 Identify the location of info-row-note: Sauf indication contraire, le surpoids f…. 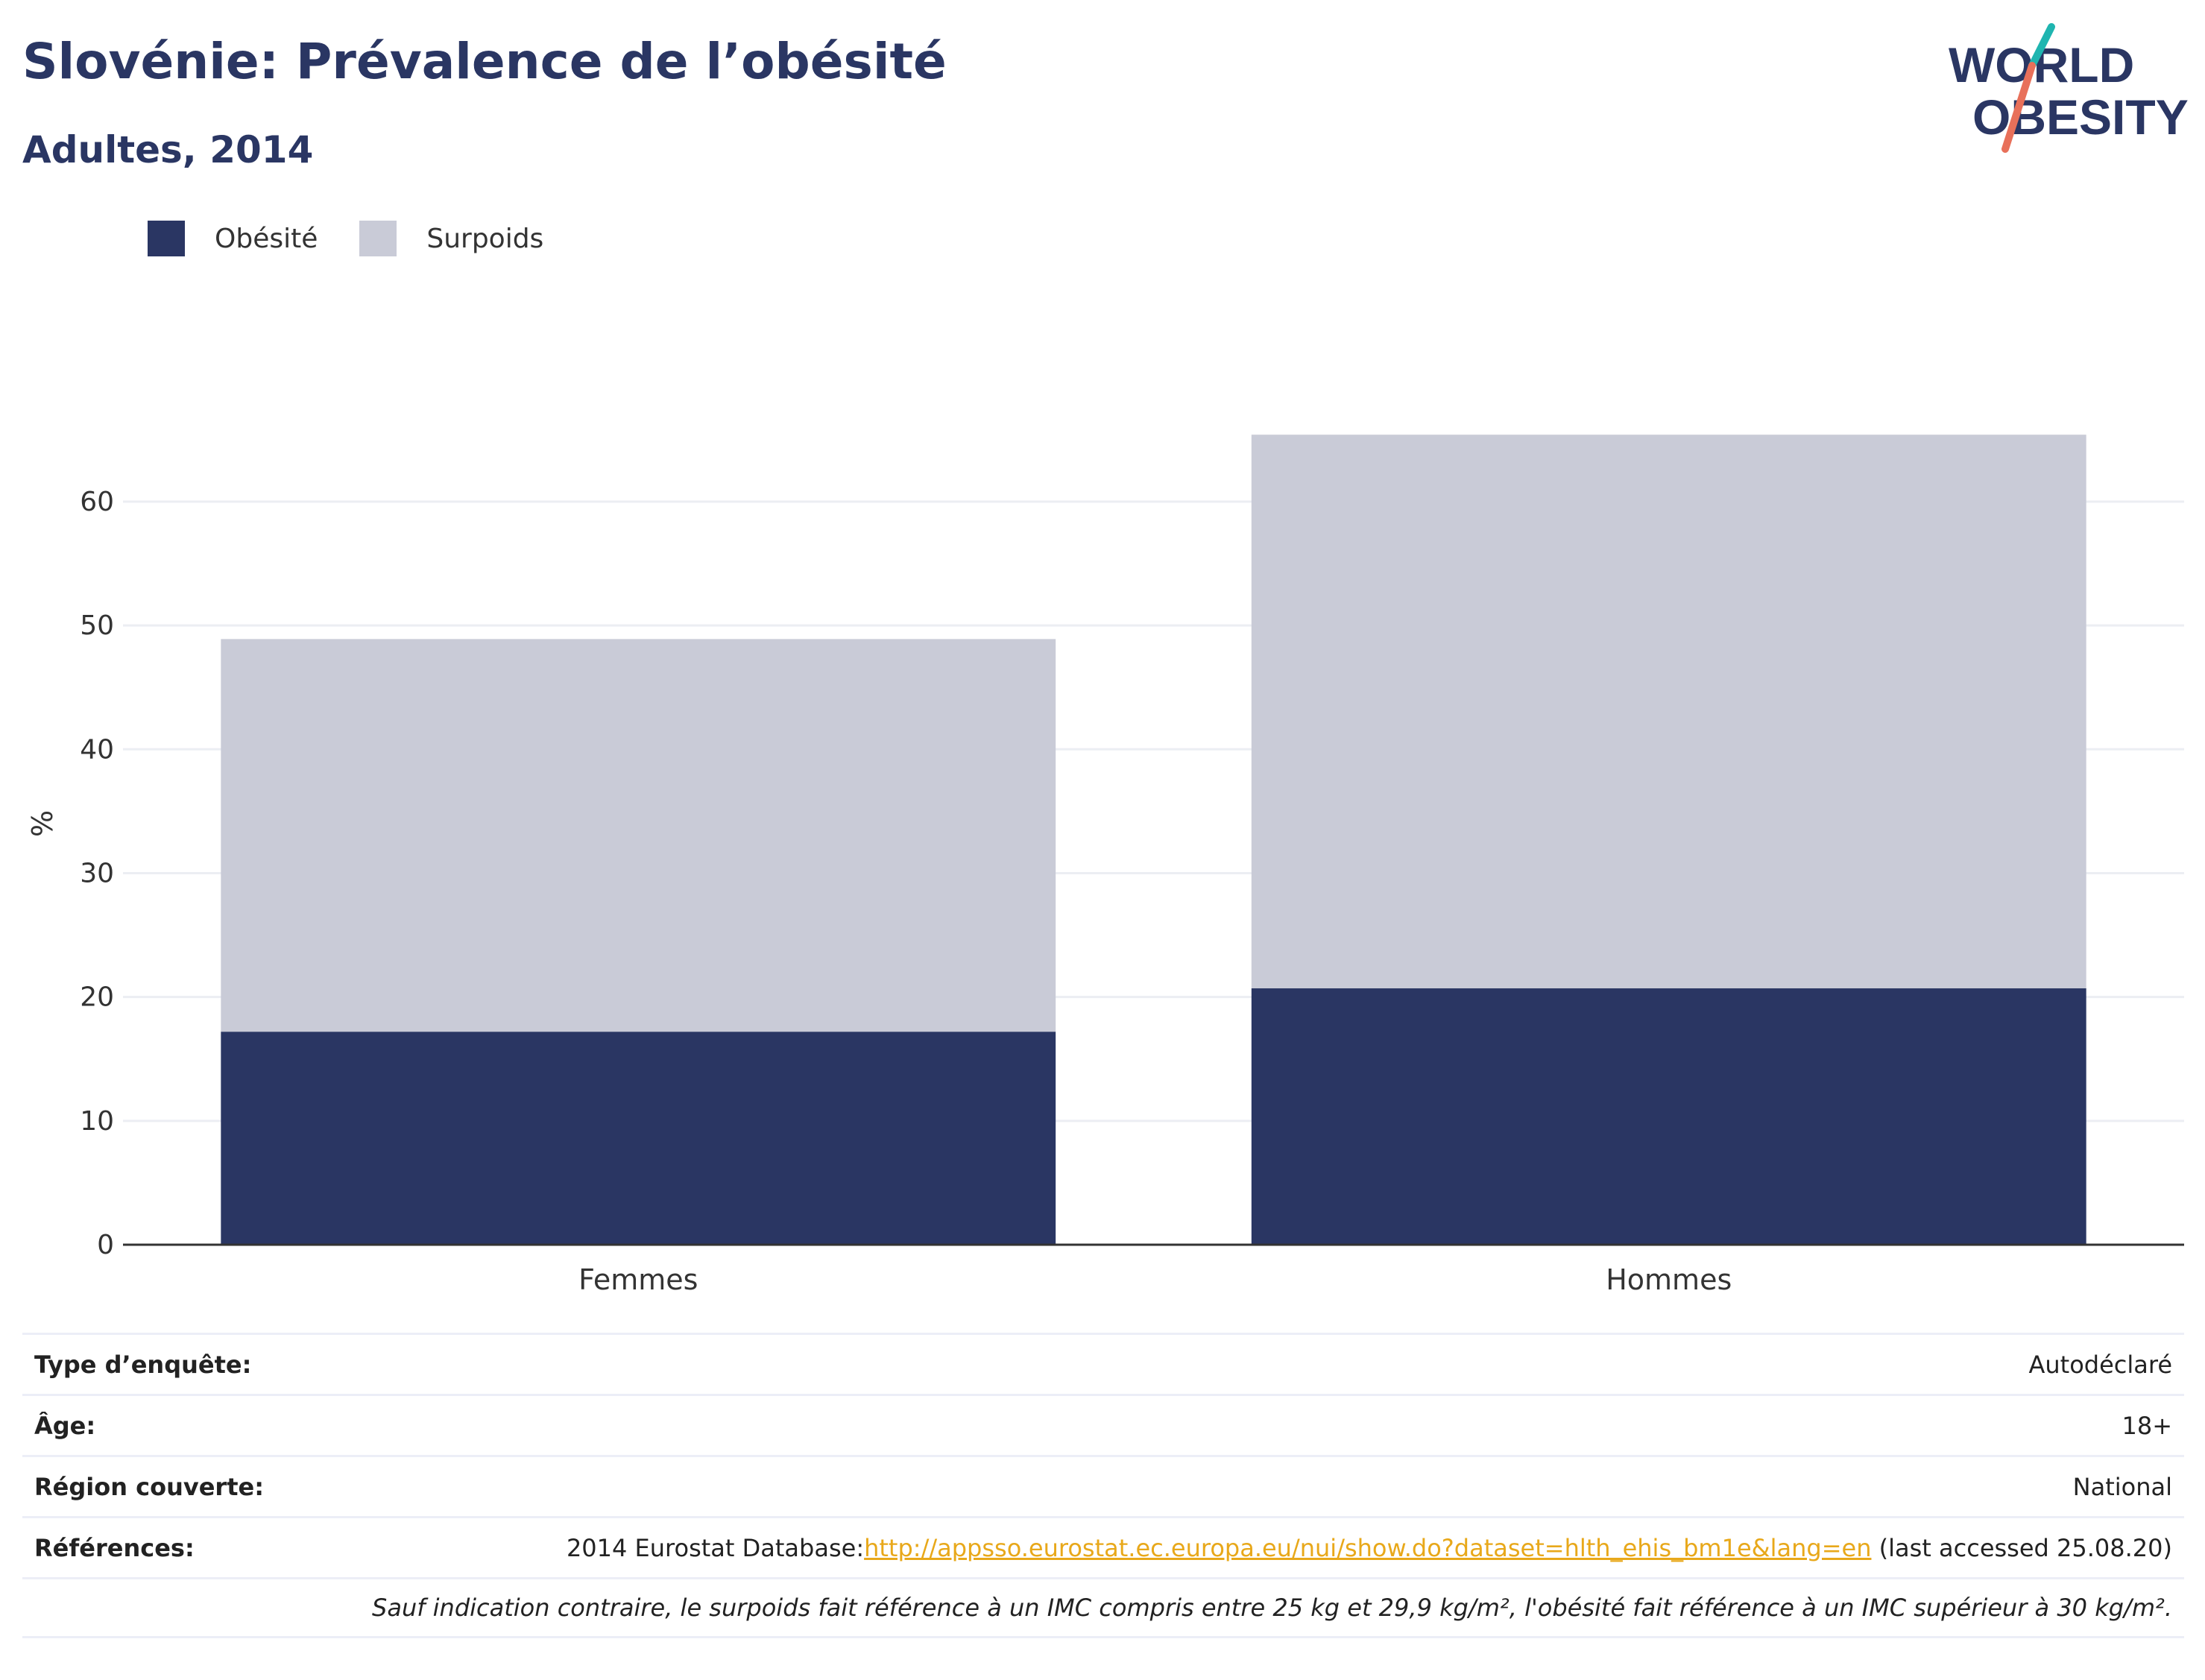
(1103, 1607).